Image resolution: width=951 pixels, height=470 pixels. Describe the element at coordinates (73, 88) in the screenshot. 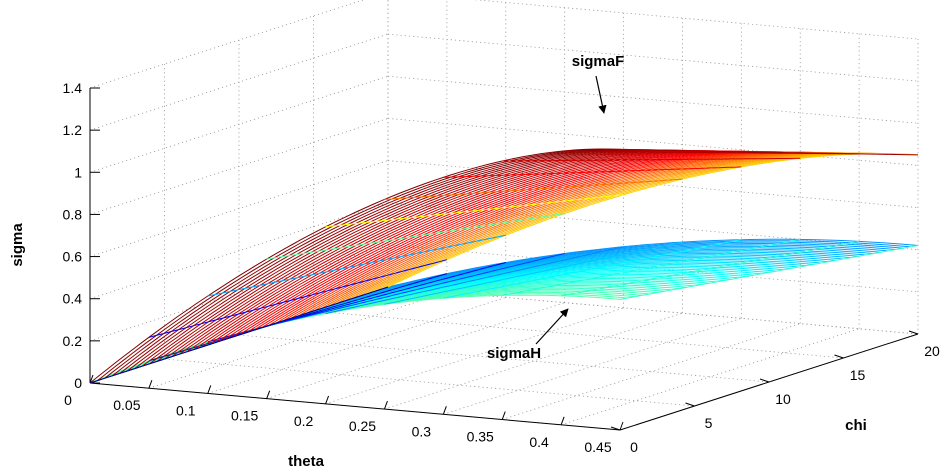

I see `z-tick-label-7: 1.4` at that location.